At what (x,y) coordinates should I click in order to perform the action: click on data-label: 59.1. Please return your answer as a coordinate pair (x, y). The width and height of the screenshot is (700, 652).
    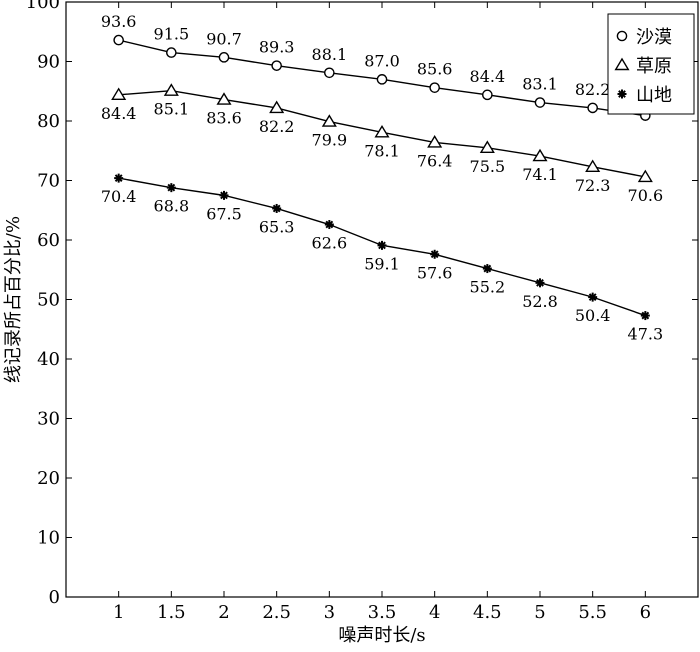
    Looking at the image, I should click on (382, 263).